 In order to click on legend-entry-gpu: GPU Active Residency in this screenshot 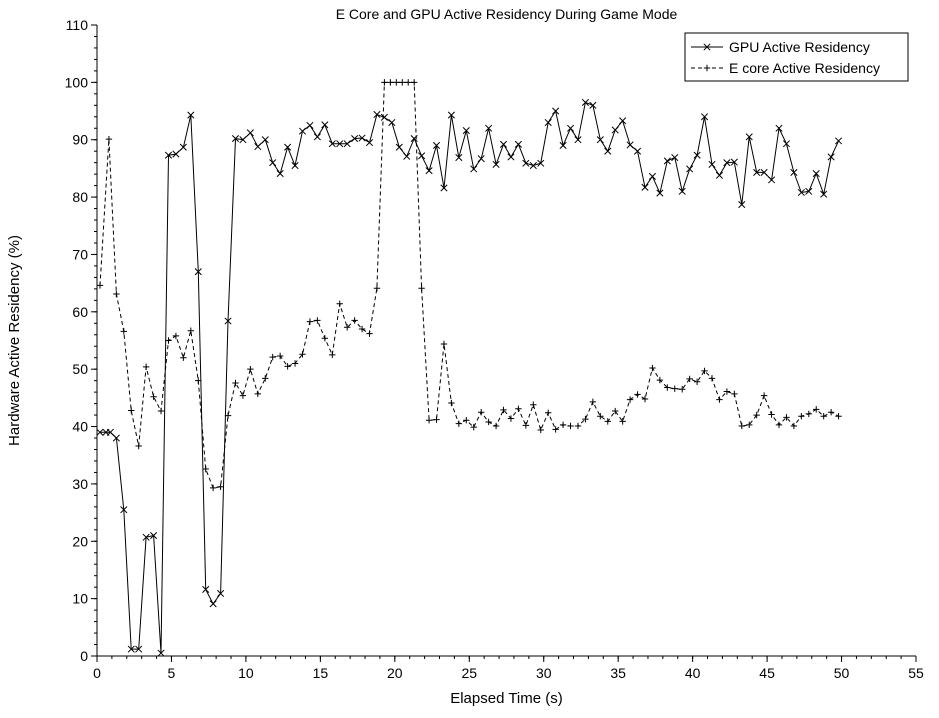, I will do `click(780, 47)`.